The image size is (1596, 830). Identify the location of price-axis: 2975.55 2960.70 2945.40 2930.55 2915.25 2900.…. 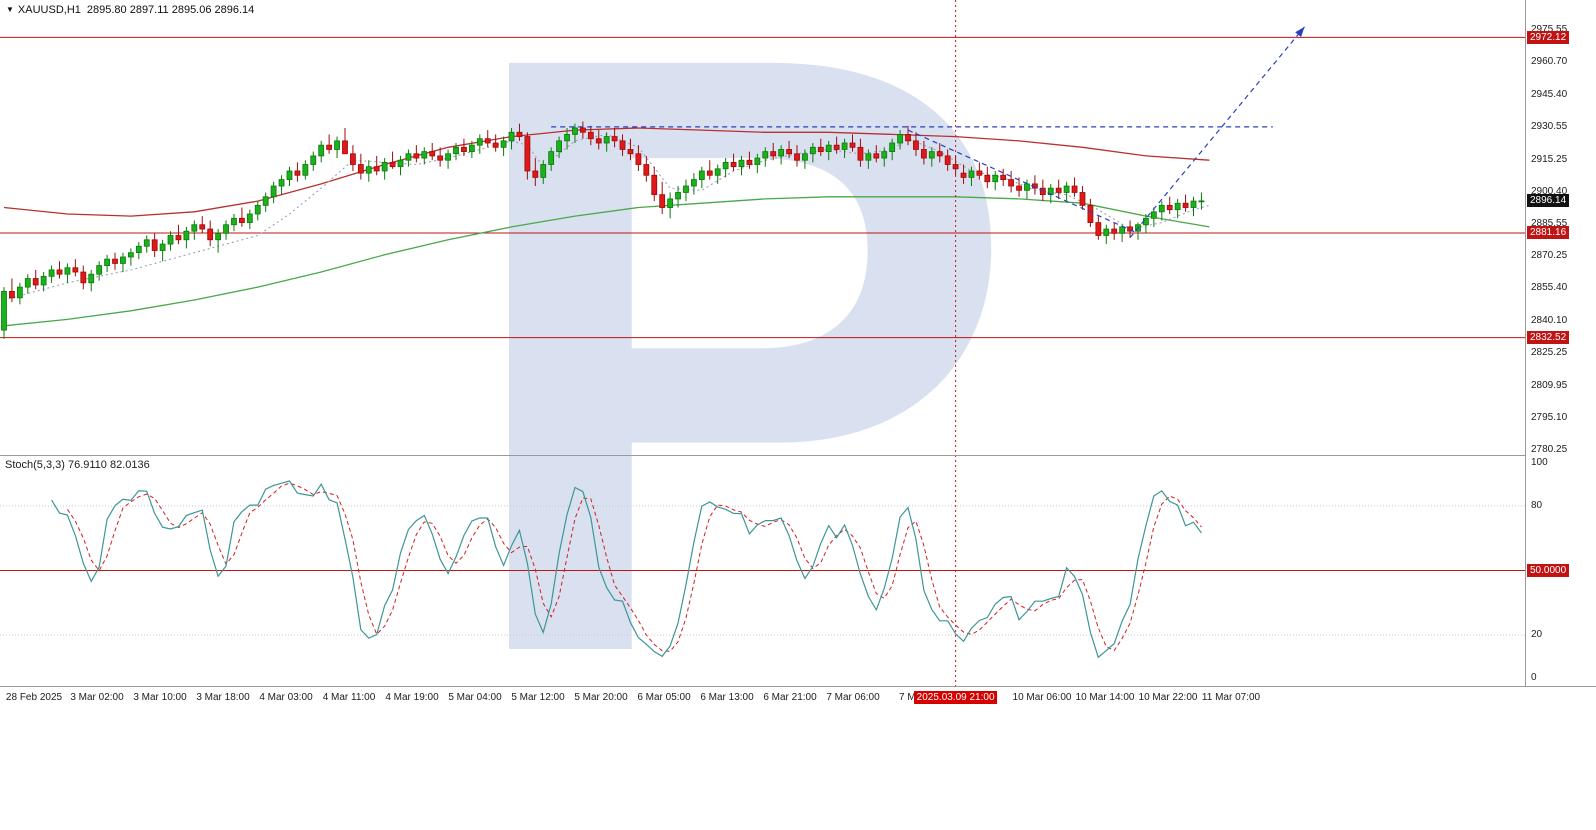
(1560, 343).